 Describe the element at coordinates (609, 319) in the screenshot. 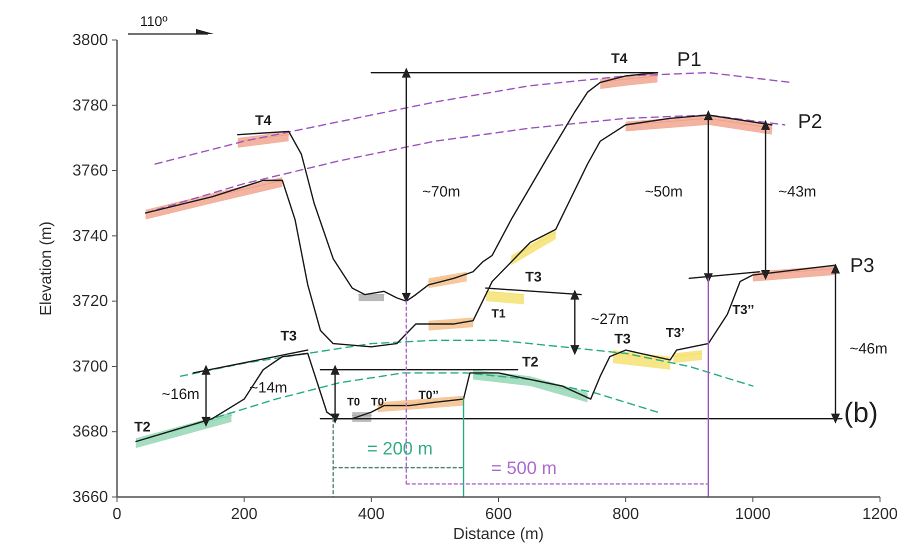

I see `annotation: ~27m` at that location.